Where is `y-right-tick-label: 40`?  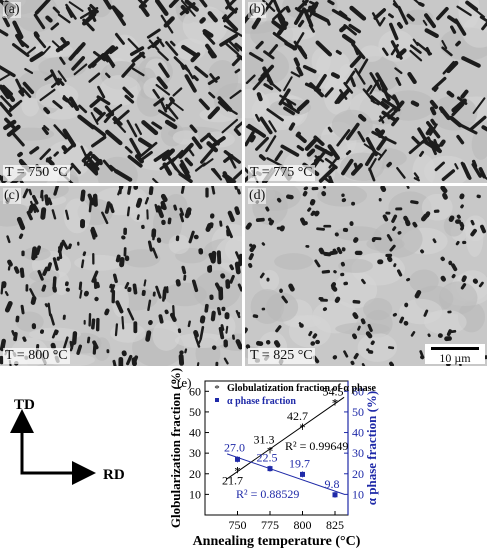
y-right-tick-label: 40 is located at coordinates (358, 433).